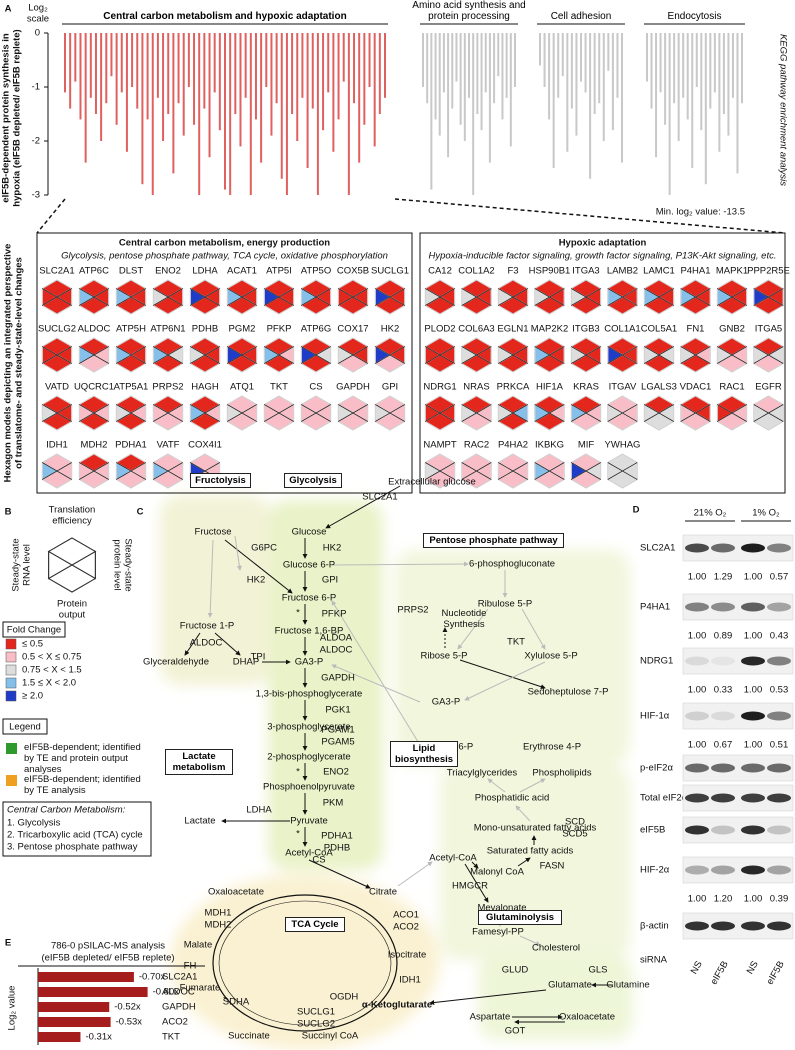 Image resolution: width=795 pixels, height=1050 pixels. What do you see at coordinates (585, 329) in the screenshot?
I see `gene-label: ITGB3` at bounding box center [585, 329].